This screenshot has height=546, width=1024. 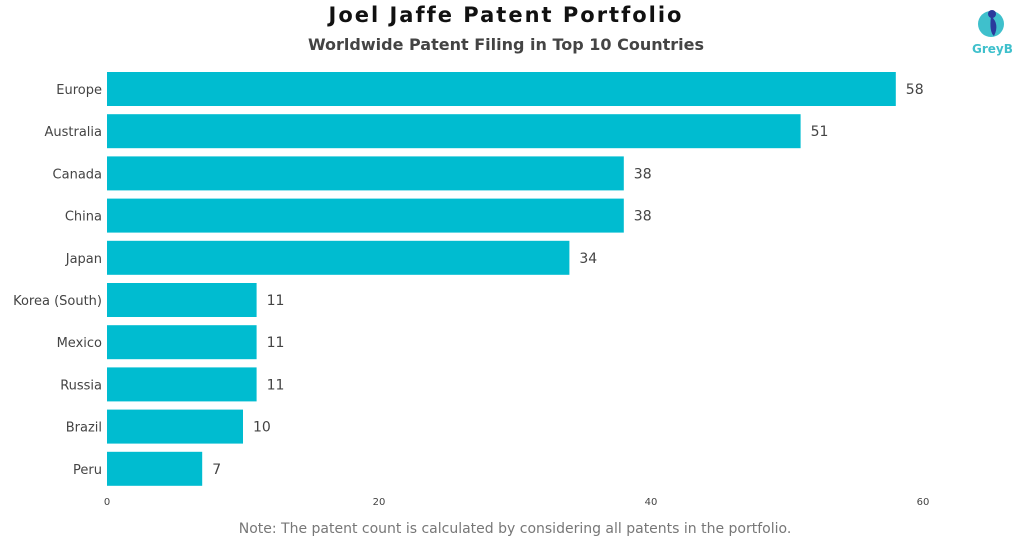 What do you see at coordinates (820, 132) in the screenshot?
I see `data-label: 51` at bounding box center [820, 132].